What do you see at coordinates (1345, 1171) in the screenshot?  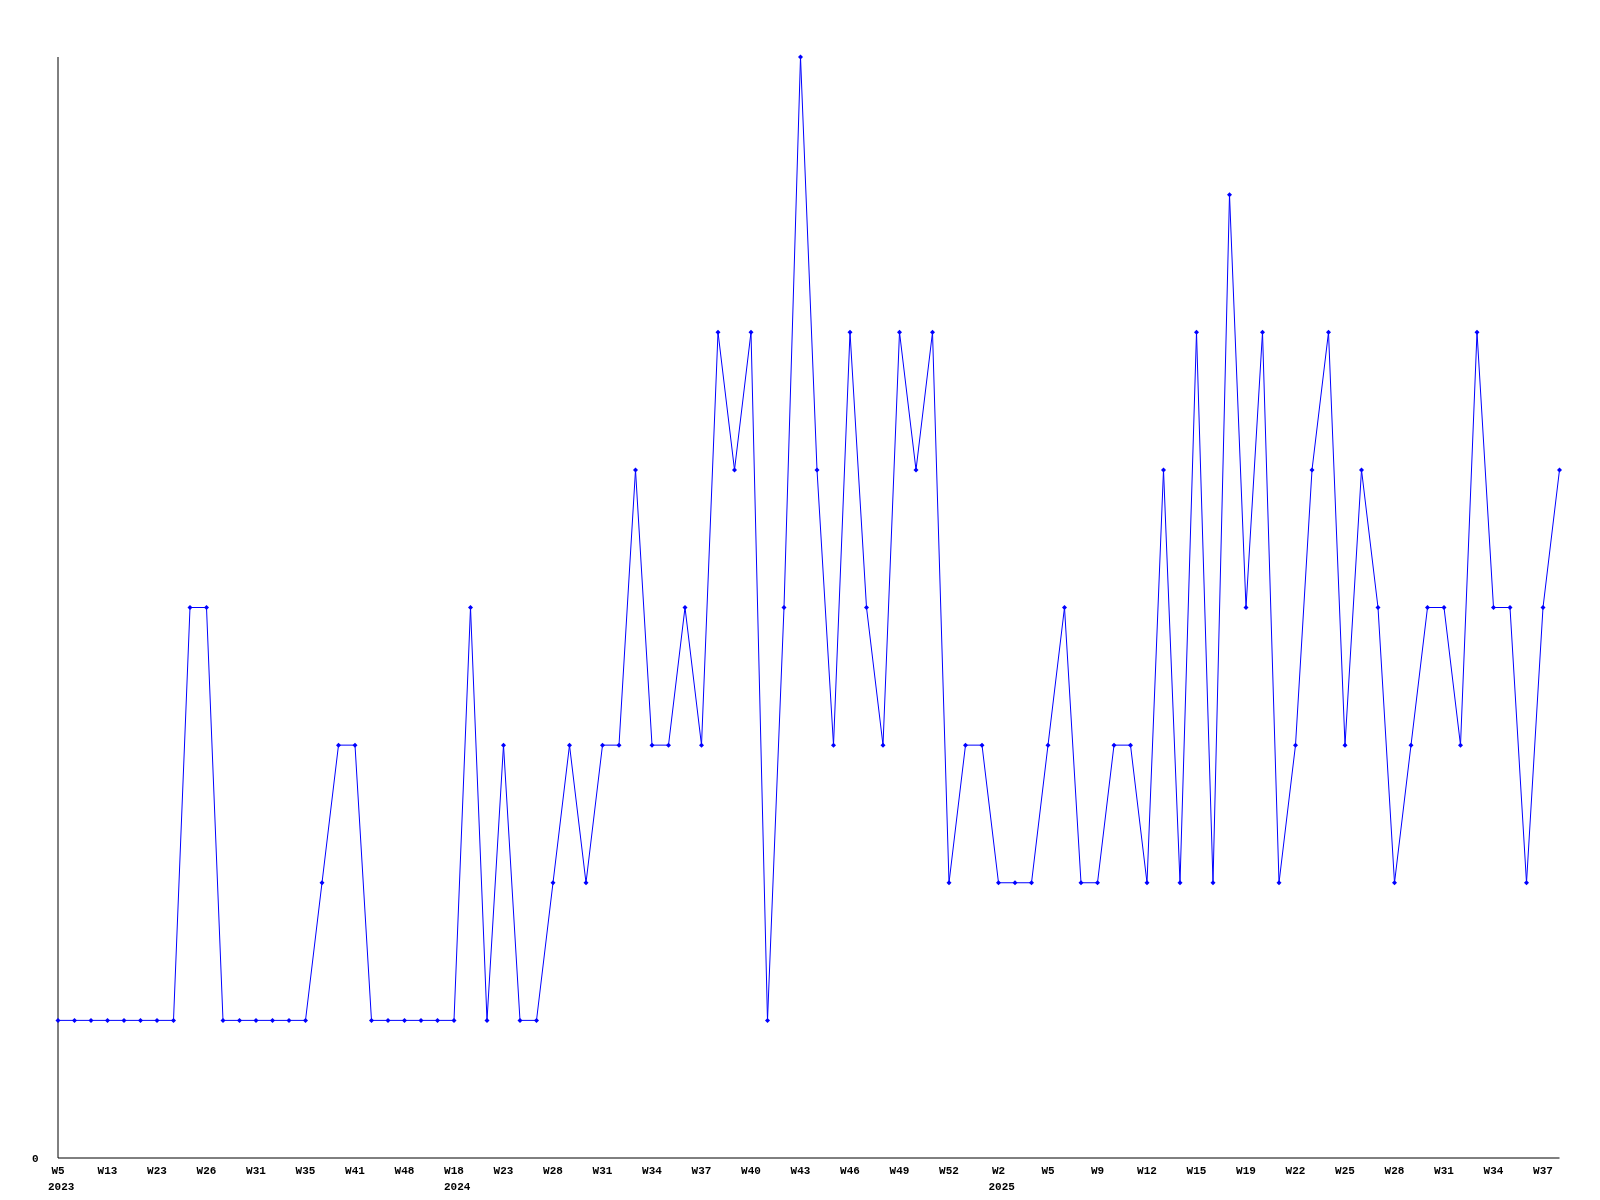 I see `x-tick-label: W25` at bounding box center [1345, 1171].